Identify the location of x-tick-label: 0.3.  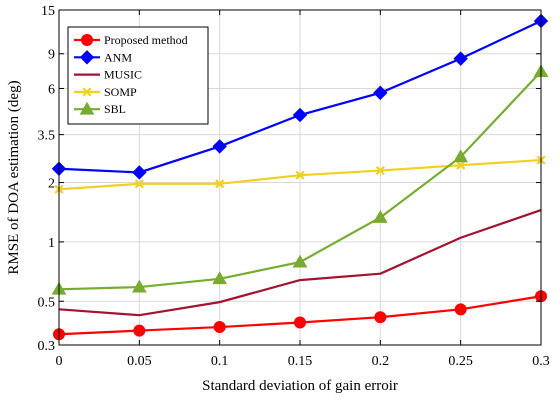
(541, 361).